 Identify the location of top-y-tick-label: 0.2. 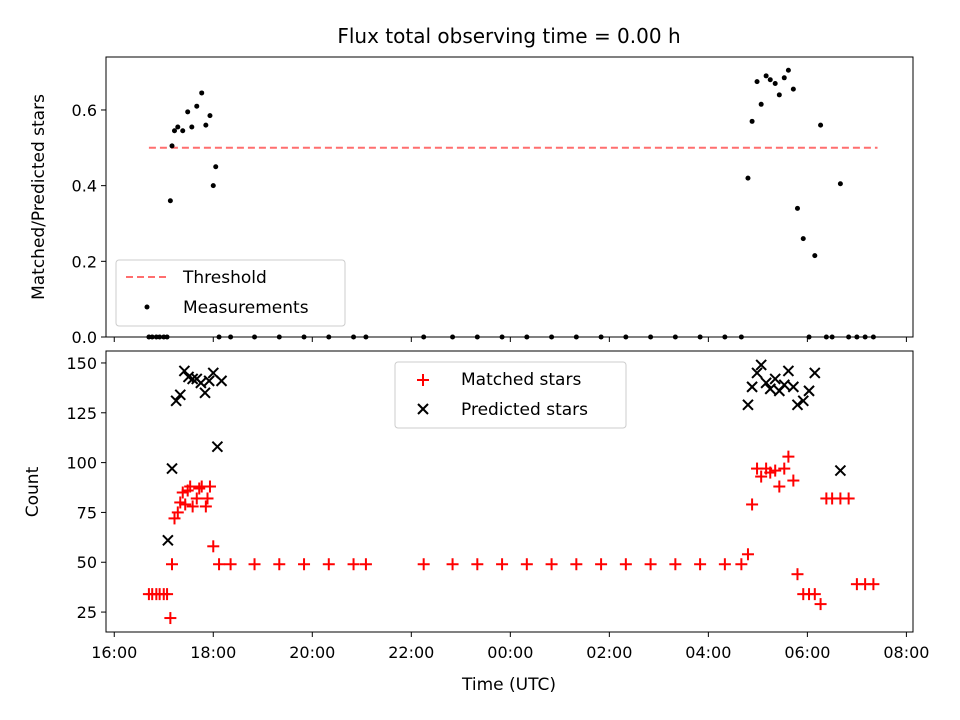
(84, 261).